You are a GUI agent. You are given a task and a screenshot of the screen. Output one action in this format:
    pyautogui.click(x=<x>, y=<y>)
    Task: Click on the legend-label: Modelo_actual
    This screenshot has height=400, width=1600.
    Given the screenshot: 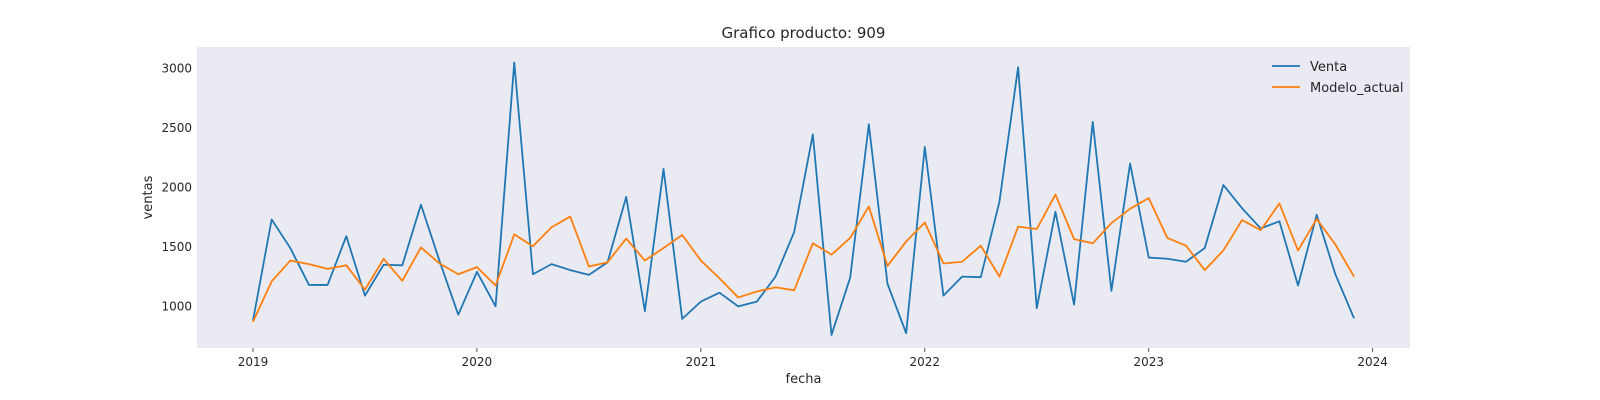 What is the action you would take?
    pyautogui.click(x=1357, y=88)
    